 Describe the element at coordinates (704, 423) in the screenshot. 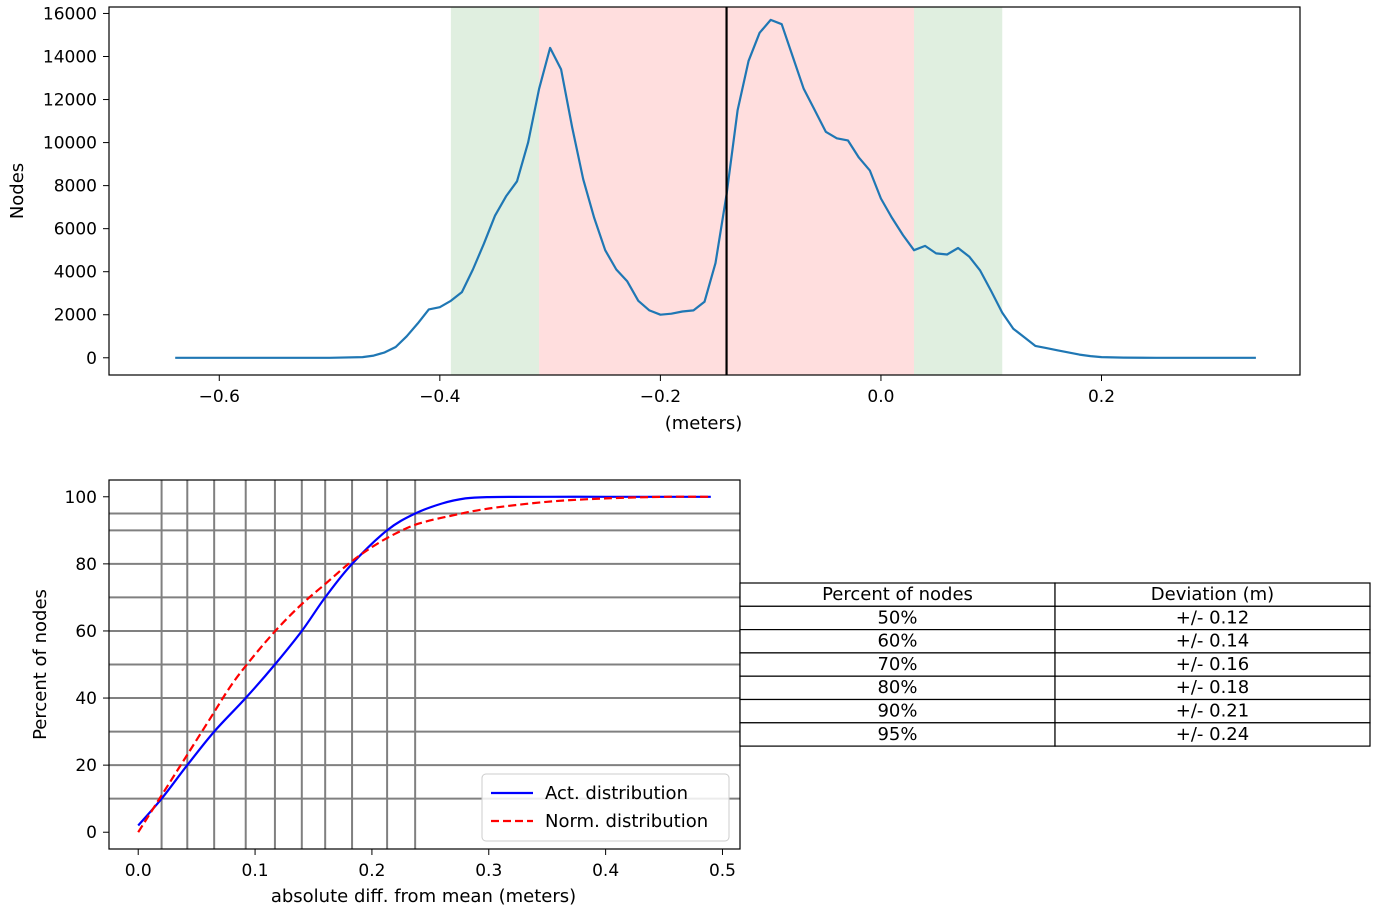

I see `x-axis-label: (meters)` at that location.